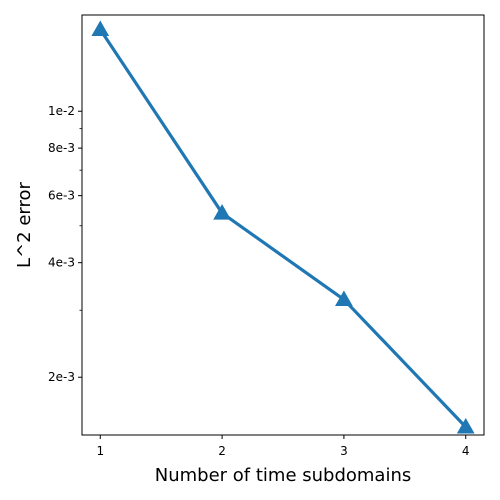  Describe the element at coordinates (61, 263) in the screenshot. I see `y-tick-label: 4e-3` at that location.